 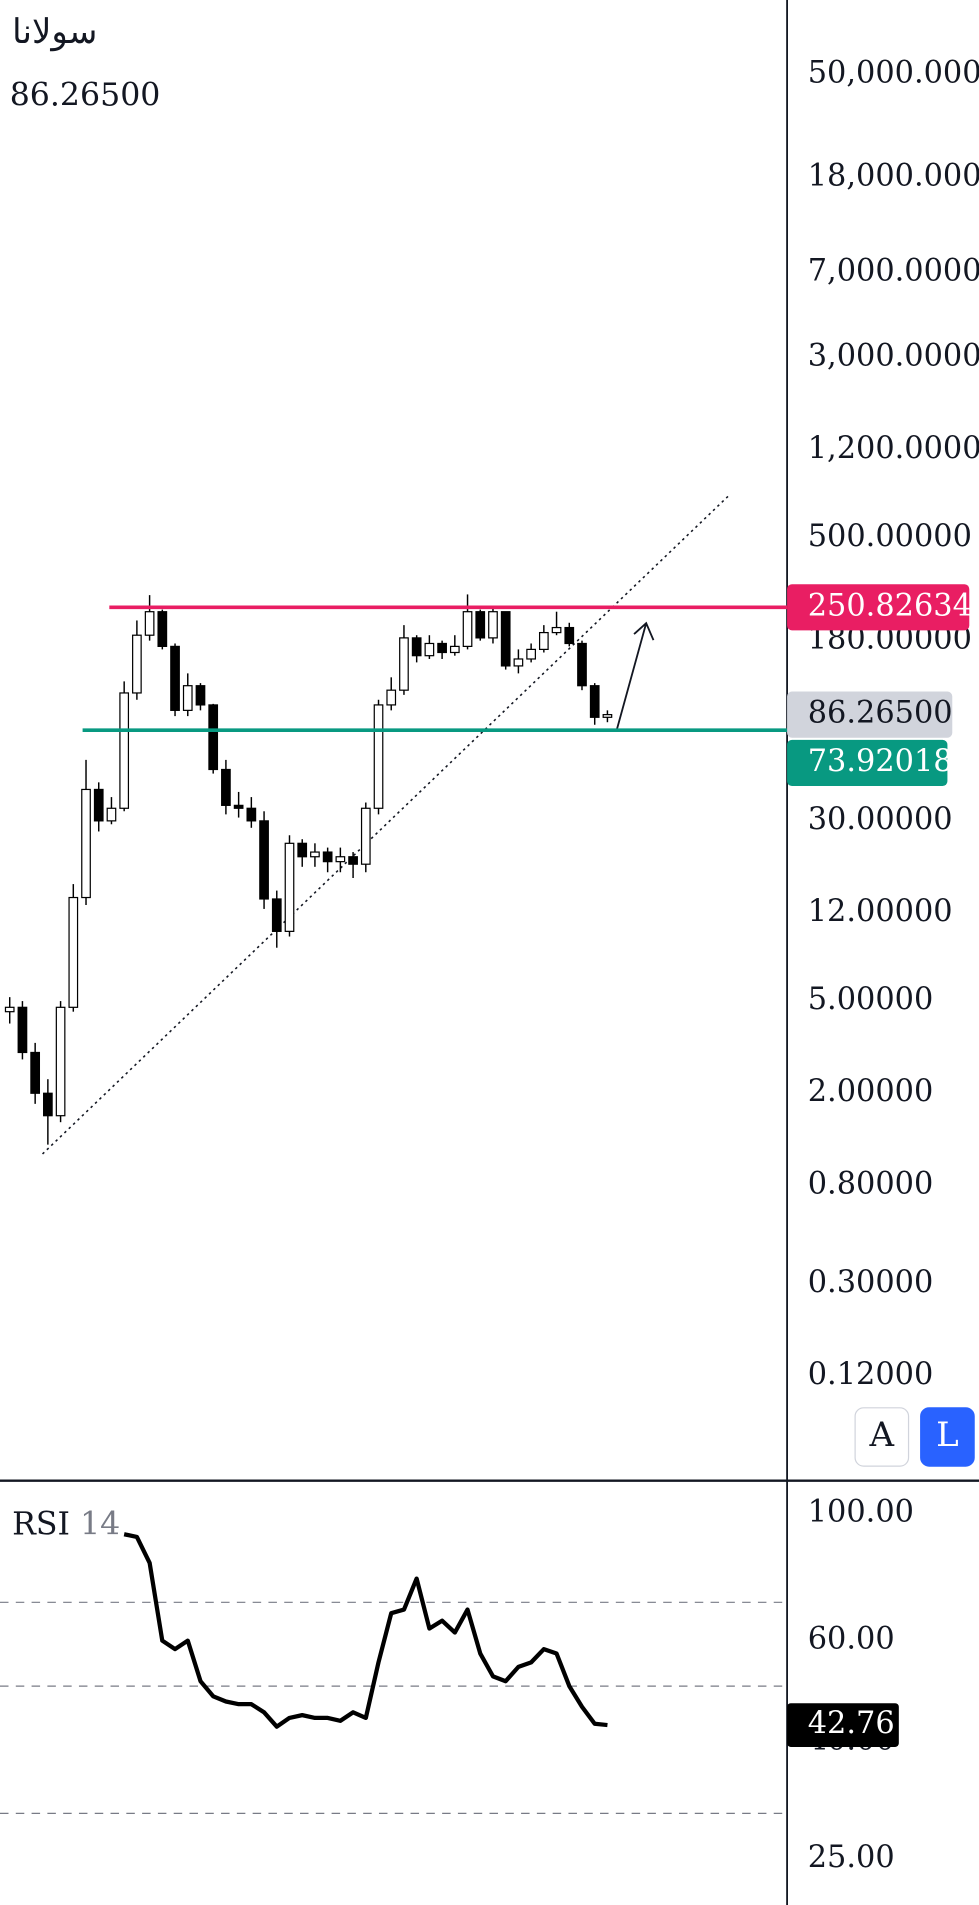 What do you see at coordinates (893, 73) in the screenshot?
I see `y-tick-label: 50,000.00000` at bounding box center [893, 73].